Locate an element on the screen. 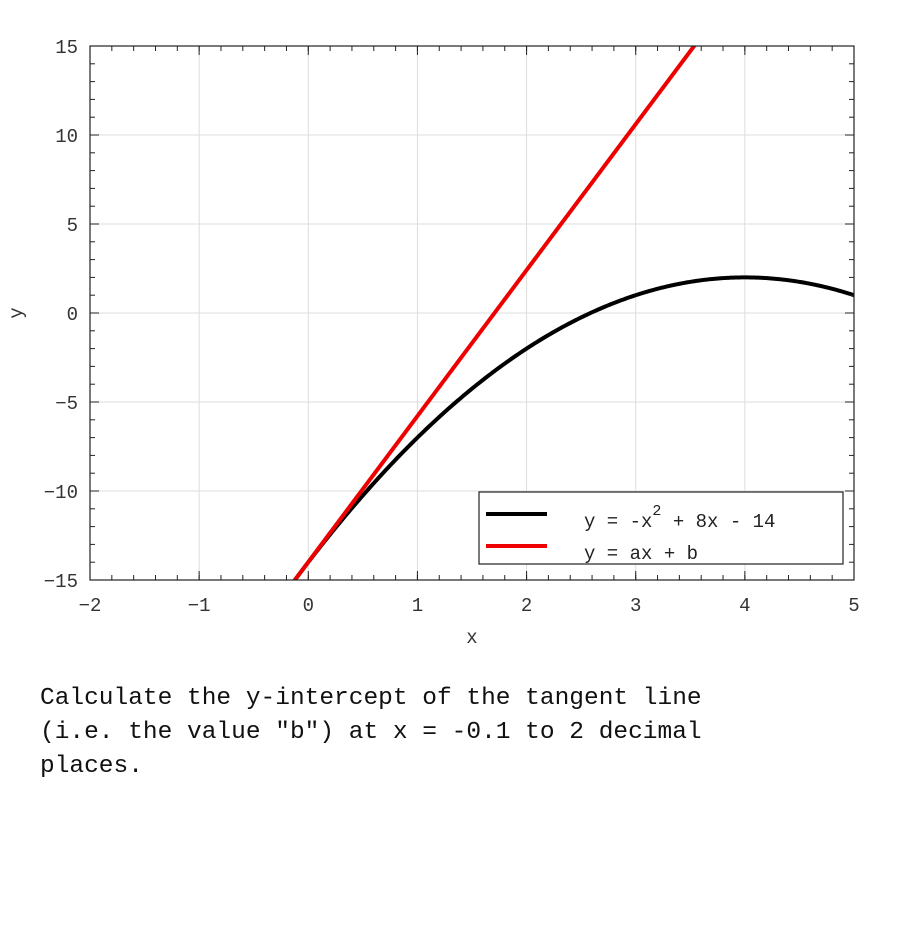  y-tick-label: −10 is located at coordinates (61, 493).